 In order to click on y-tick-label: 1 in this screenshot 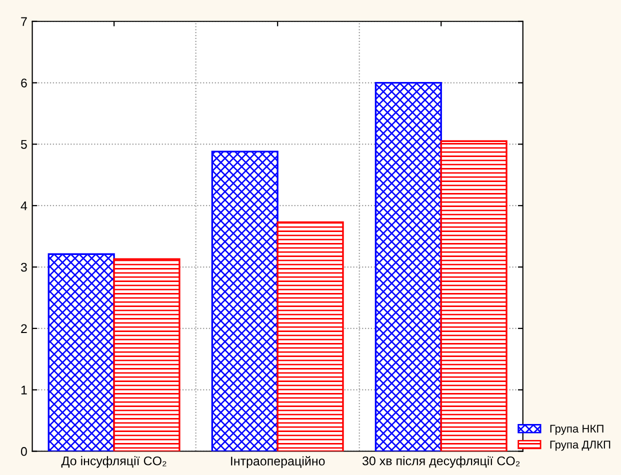, I will do `click(24, 390)`.